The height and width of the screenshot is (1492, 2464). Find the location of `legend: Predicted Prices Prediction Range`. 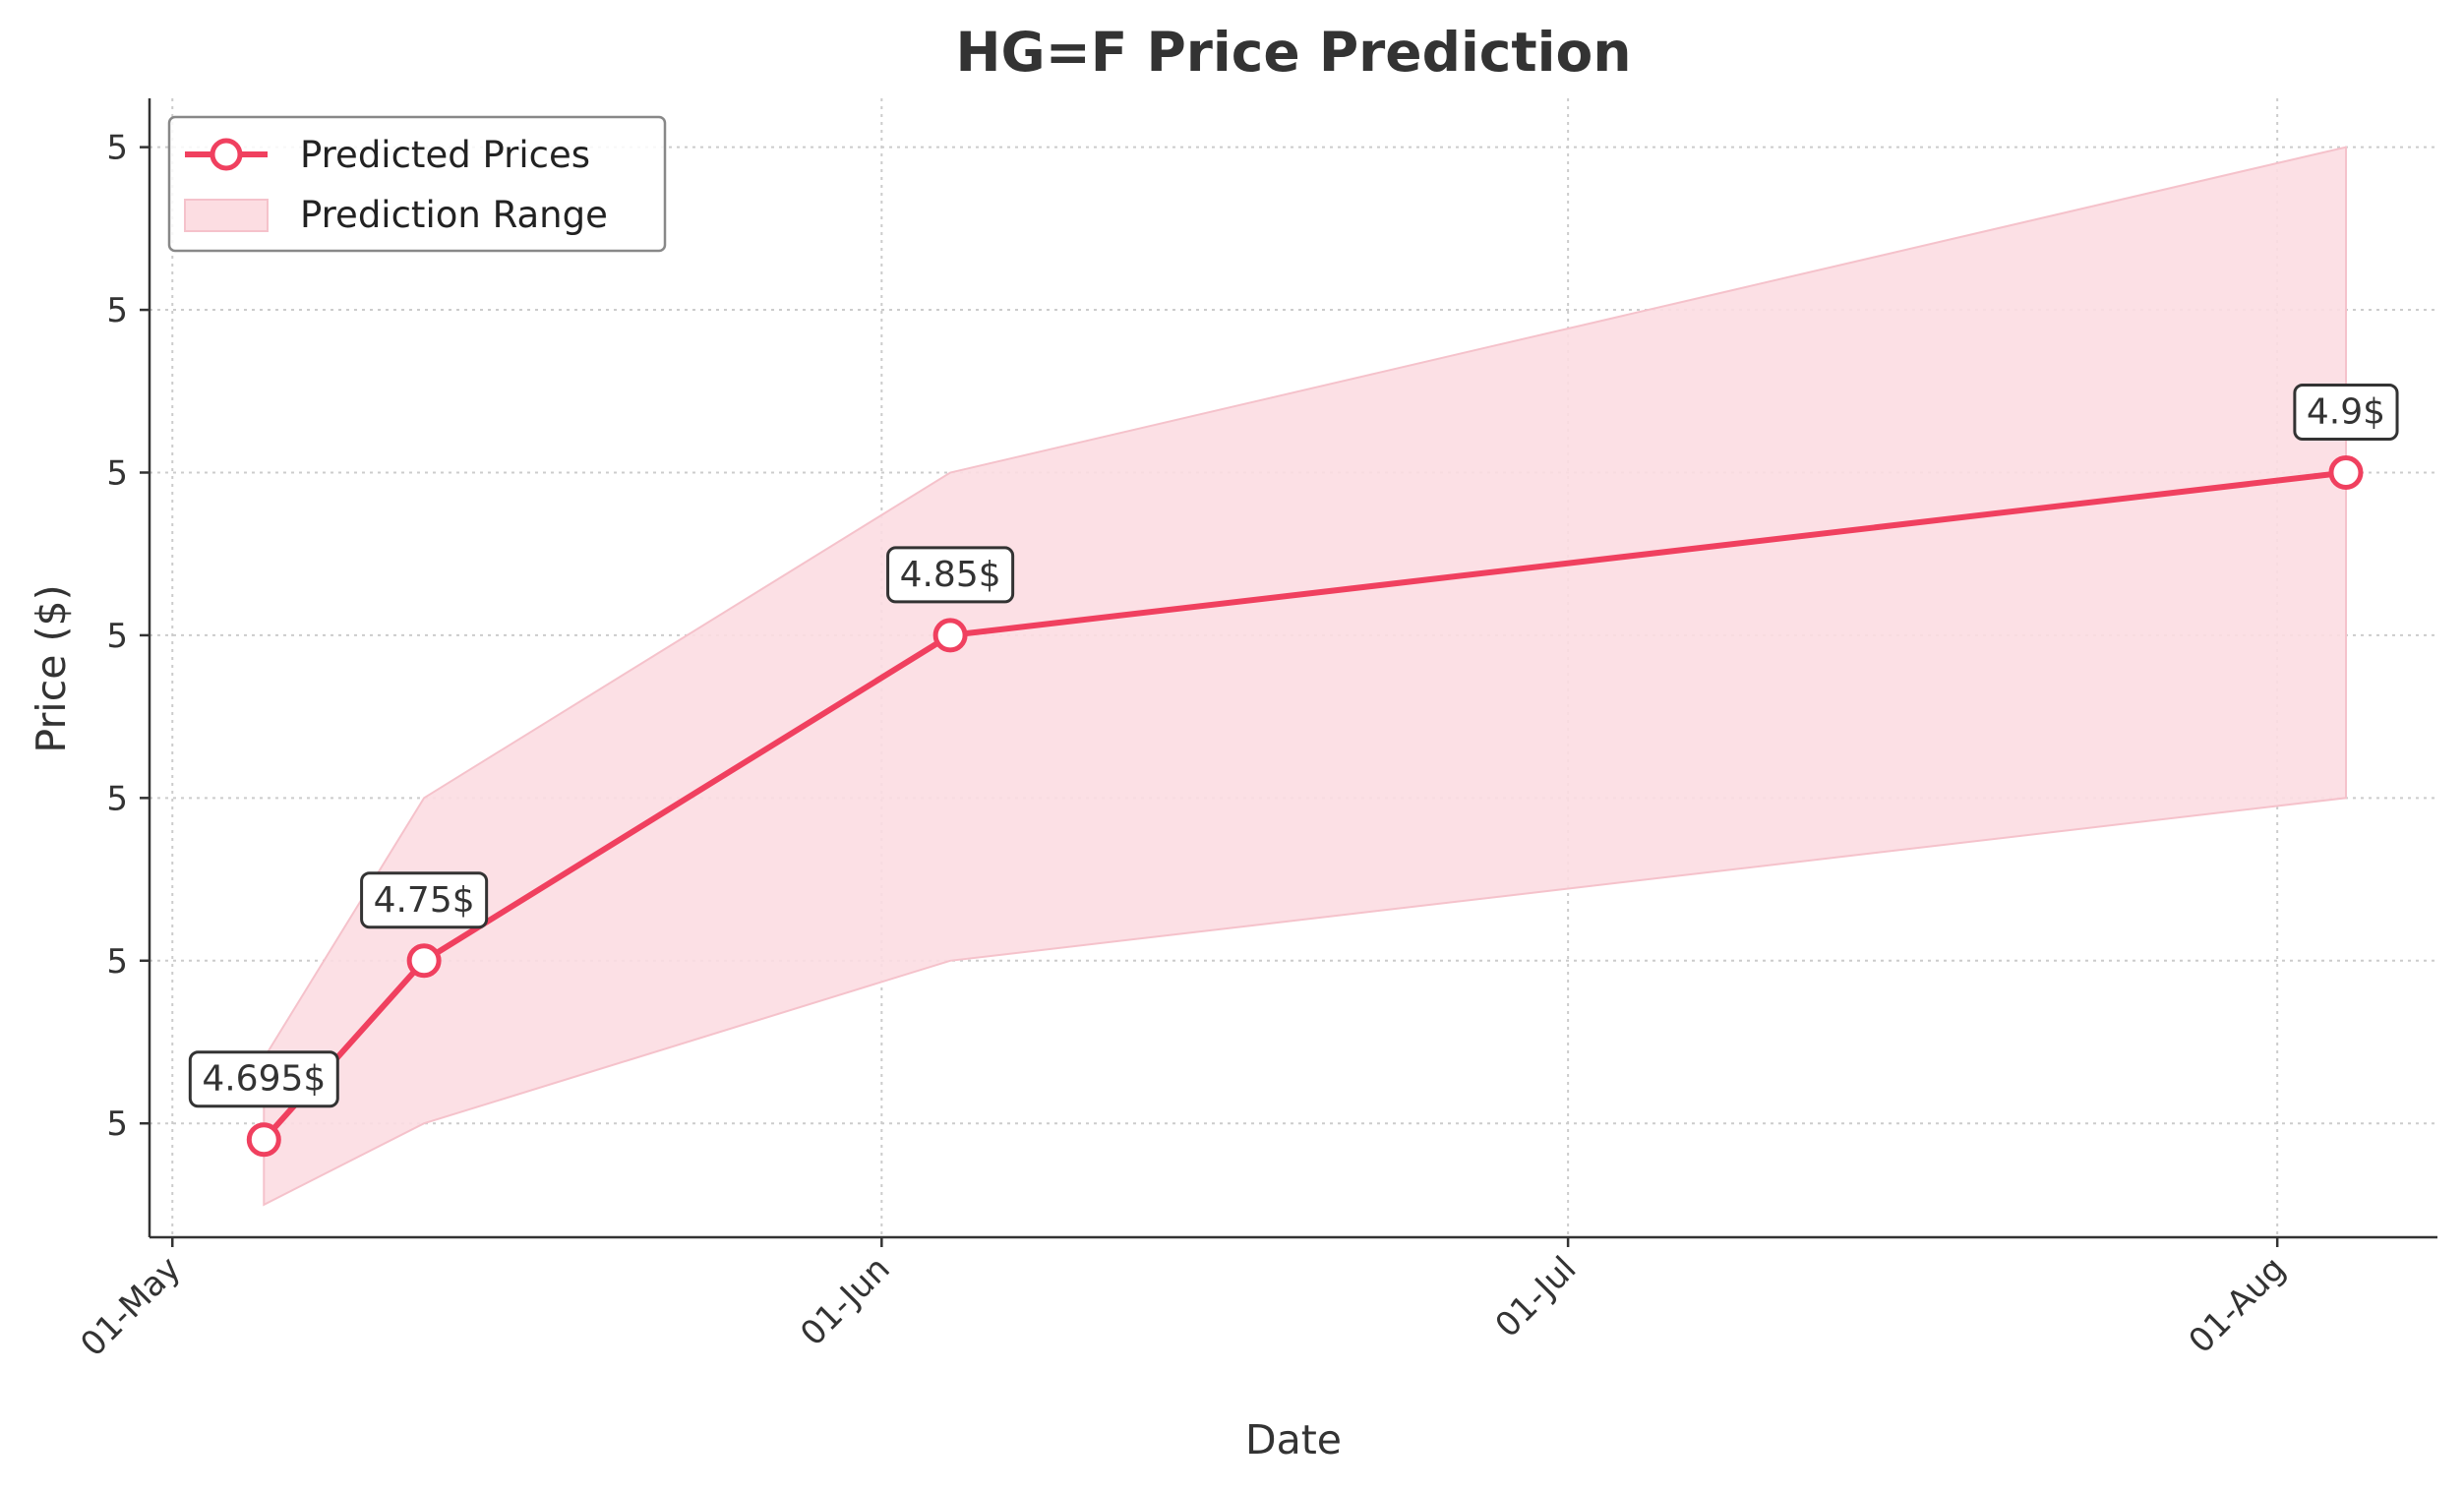

legend: Predicted Prices Prediction Range is located at coordinates (417, 184).